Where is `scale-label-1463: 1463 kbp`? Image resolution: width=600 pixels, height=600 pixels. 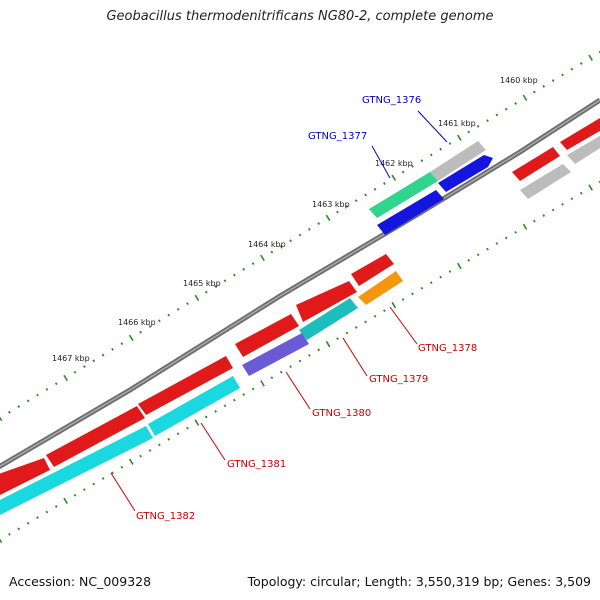 scale-label-1463: 1463 kbp is located at coordinates (331, 204).